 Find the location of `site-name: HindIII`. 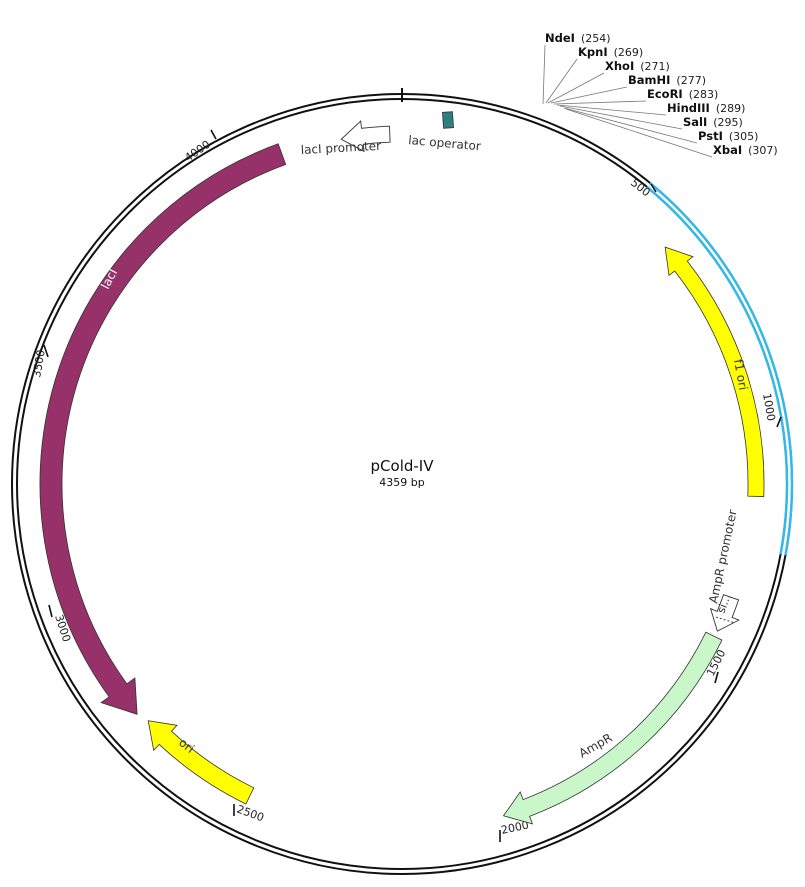

site-name: HindIII is located at coordinates (688, 108).